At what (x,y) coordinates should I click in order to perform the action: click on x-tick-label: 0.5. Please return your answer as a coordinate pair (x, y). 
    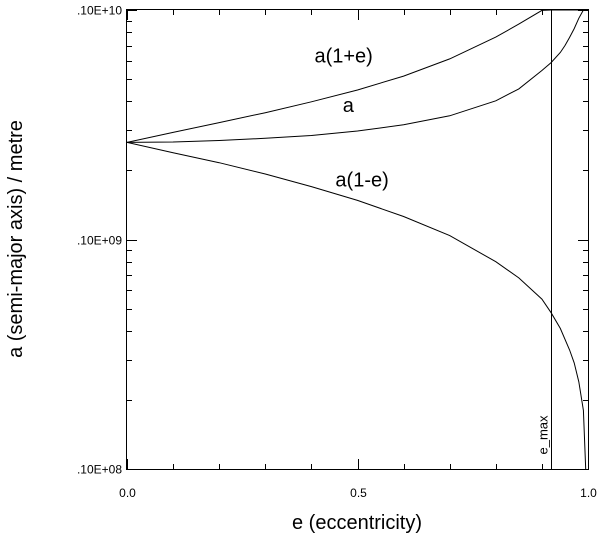
    Looking at the image, I should click on (358, 493).